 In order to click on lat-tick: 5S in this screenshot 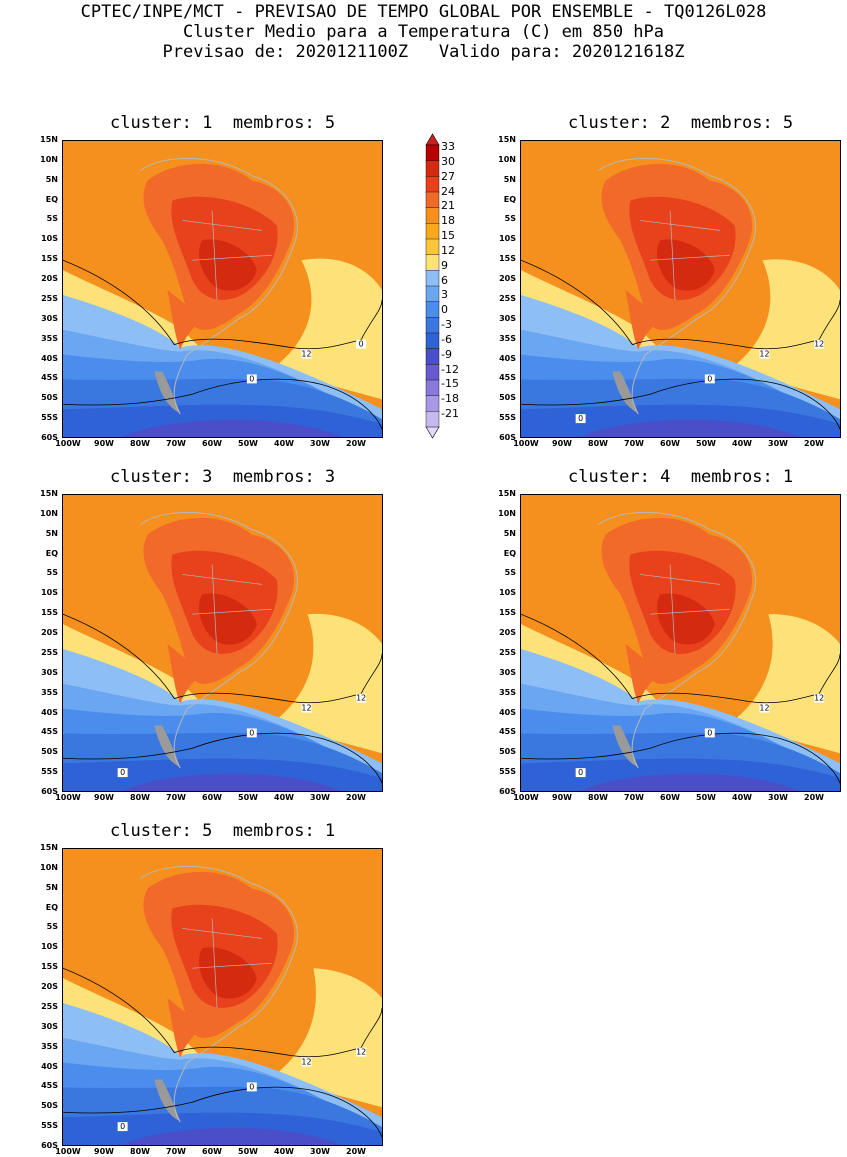, I will do `click(510, 219)`.